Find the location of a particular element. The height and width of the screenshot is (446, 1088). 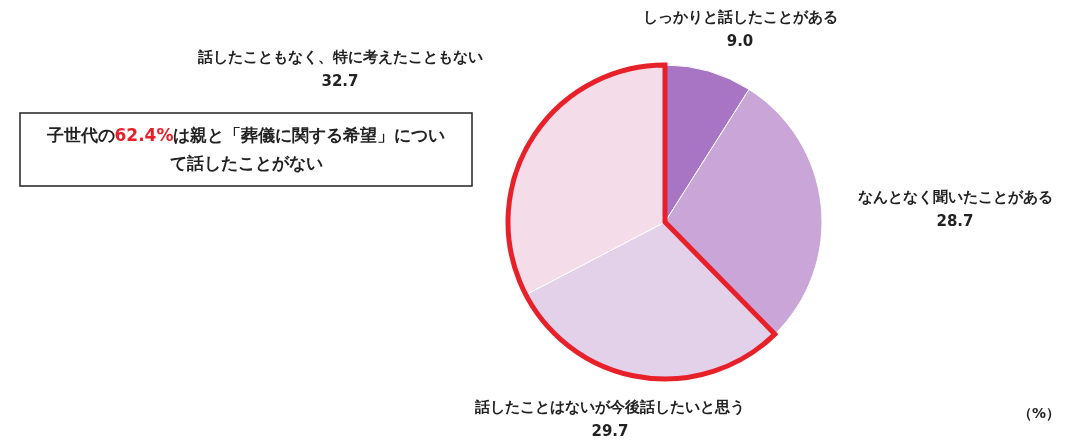

text: 子世代の62.4%は親と「葬儀に関する希望」について話したことがない is located at coordinates (245, 149).